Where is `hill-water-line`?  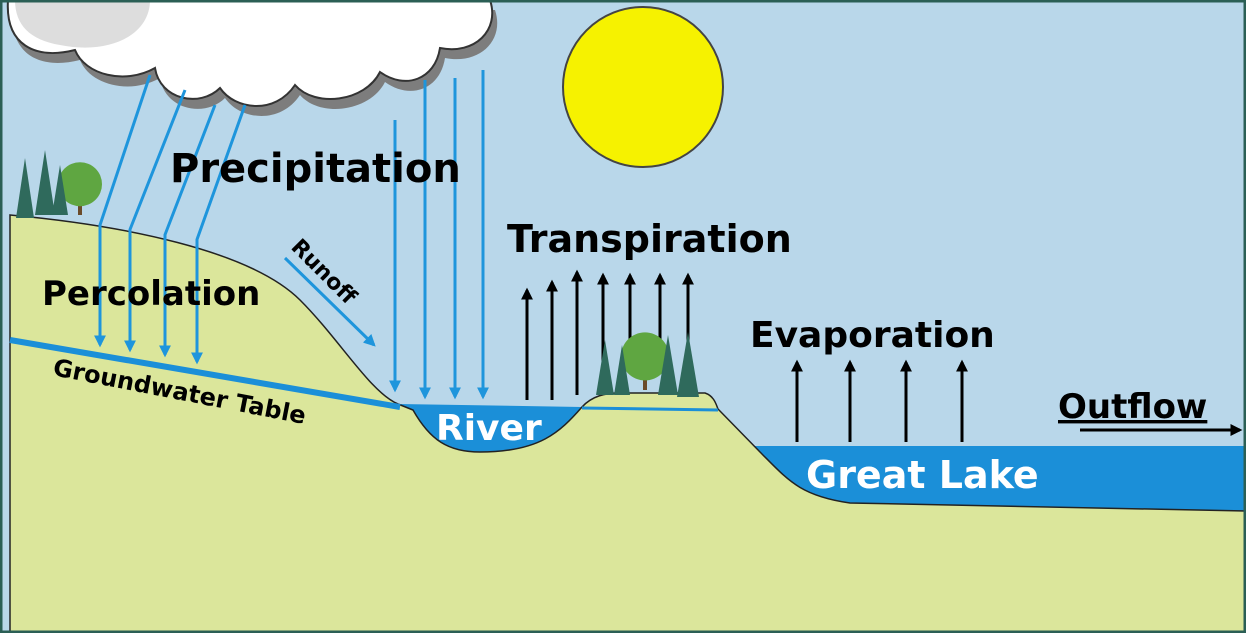 hill-water-line is located at coordinates (650, 409).